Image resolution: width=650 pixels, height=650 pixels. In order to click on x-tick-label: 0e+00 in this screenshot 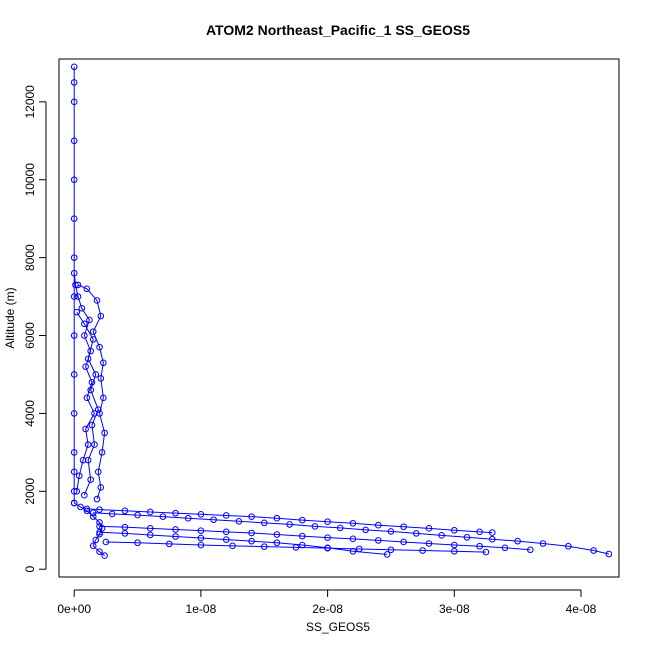, I will do `click(74, 609)`.